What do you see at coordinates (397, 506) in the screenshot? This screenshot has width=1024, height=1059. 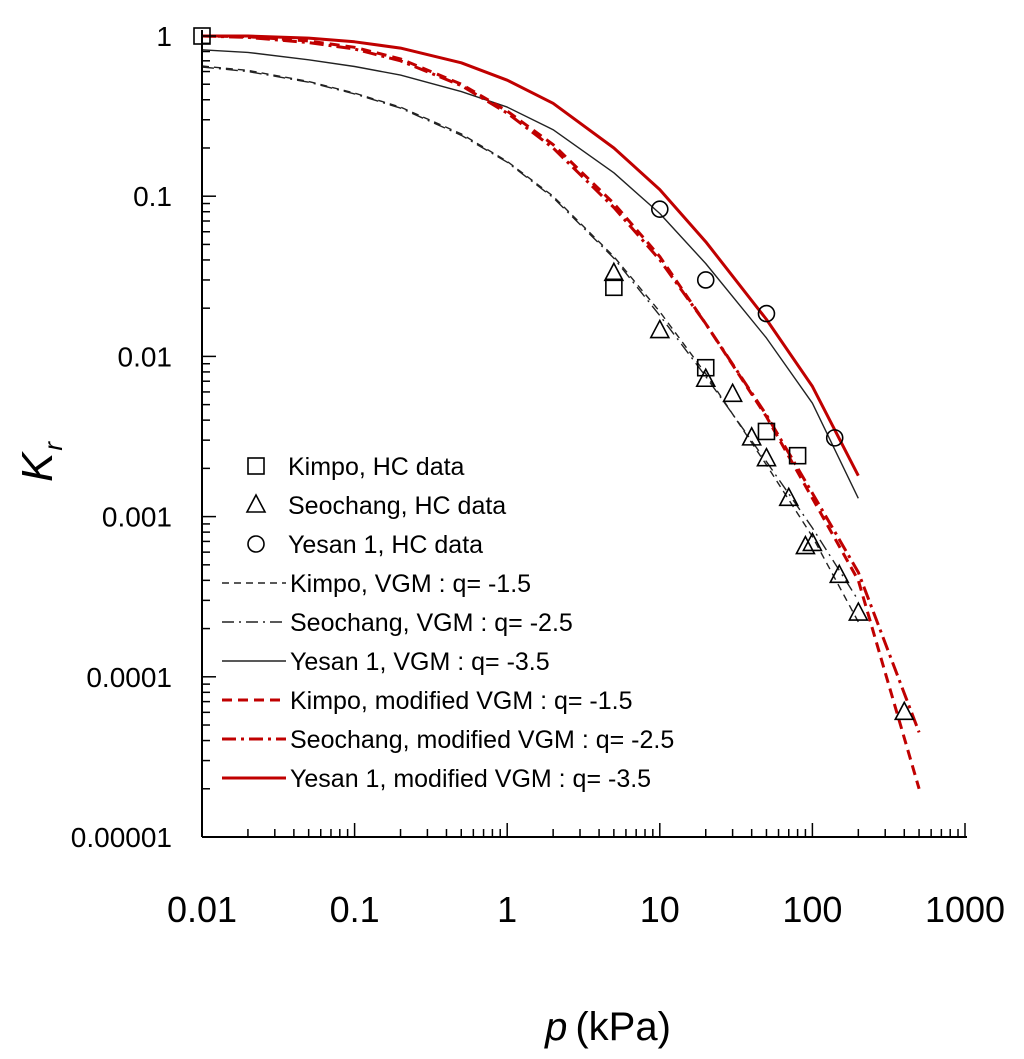 I see `legend-label: Seochang, HC data` at bounding box center [397, 506].